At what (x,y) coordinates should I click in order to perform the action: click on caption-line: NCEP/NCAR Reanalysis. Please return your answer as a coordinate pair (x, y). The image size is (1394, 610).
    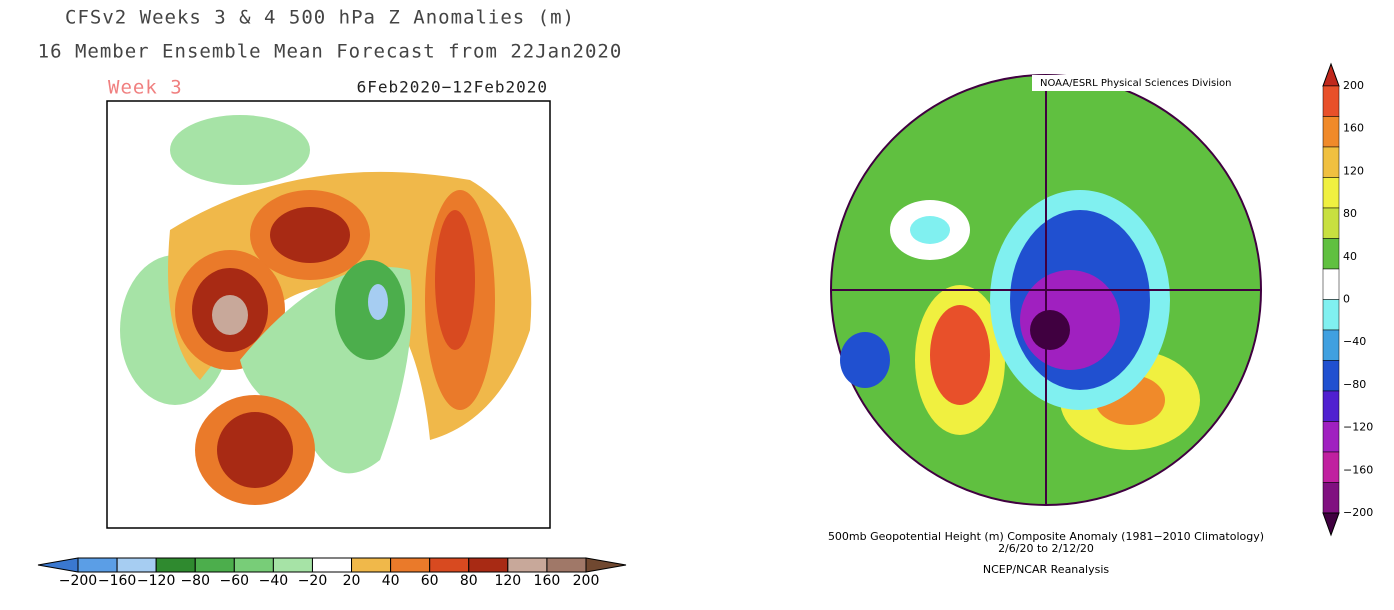
    Looking at the image, I should click on (1046, 569).